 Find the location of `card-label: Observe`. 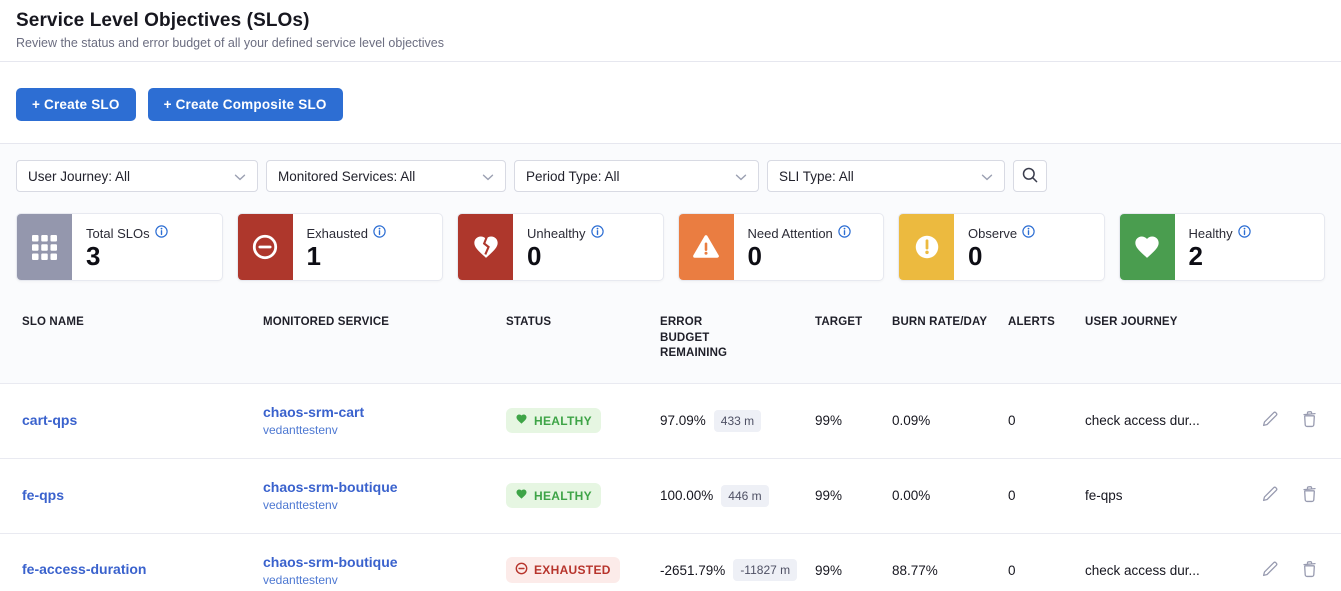

card-label: Observe is located at coordinates (993, 233).